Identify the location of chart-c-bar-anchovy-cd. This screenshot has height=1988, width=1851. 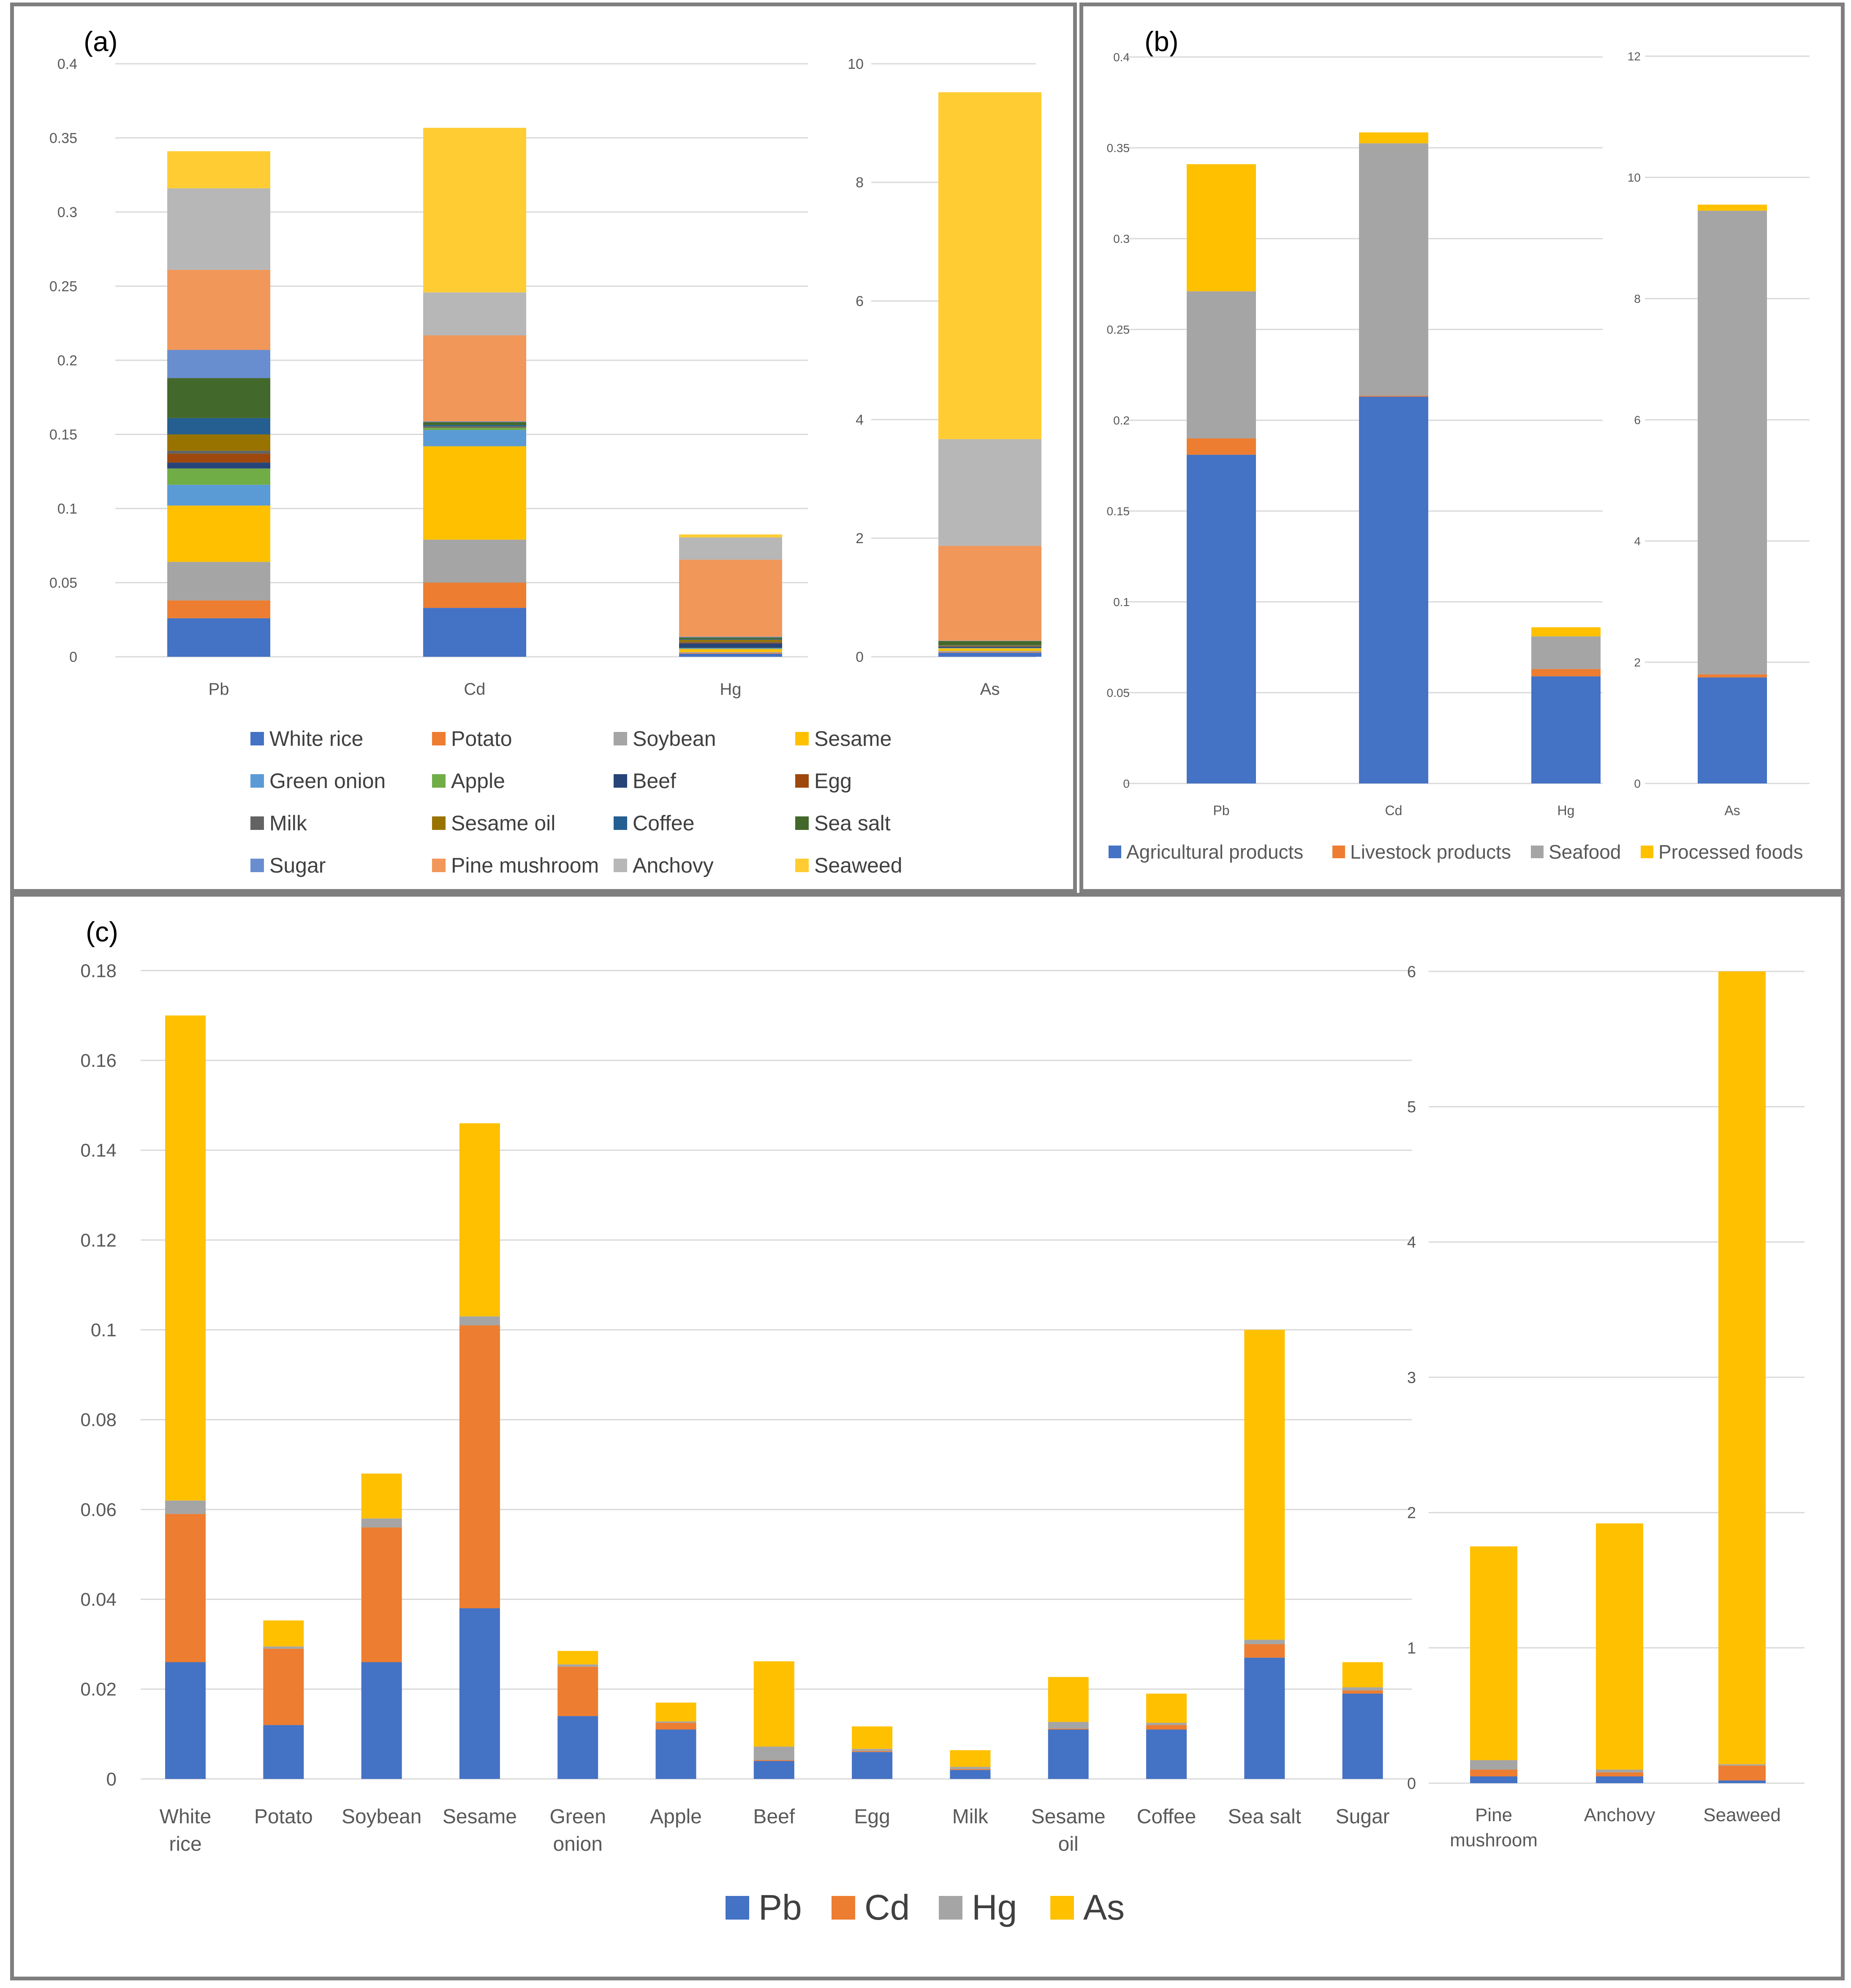
(1619, 1774).